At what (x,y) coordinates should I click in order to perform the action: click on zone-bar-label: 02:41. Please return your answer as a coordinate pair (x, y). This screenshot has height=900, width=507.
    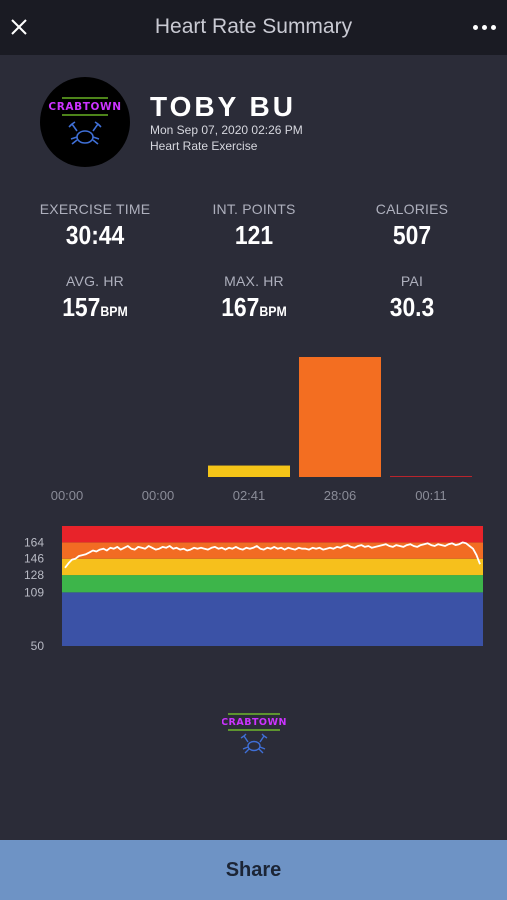
    Looking at the image, I should click on (249, 495).